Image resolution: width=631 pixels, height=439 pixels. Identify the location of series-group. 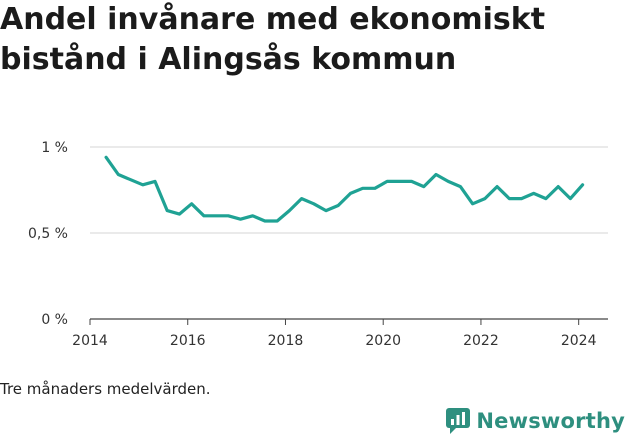
(344, 189).